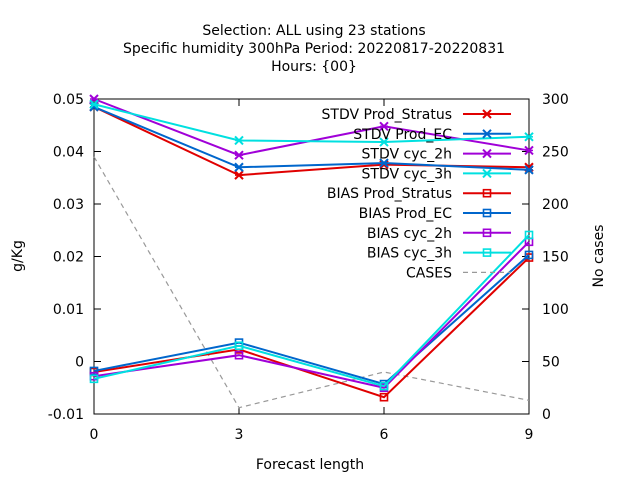  I want to click on title-line-3: Hours: {00}, so click(314, 67).